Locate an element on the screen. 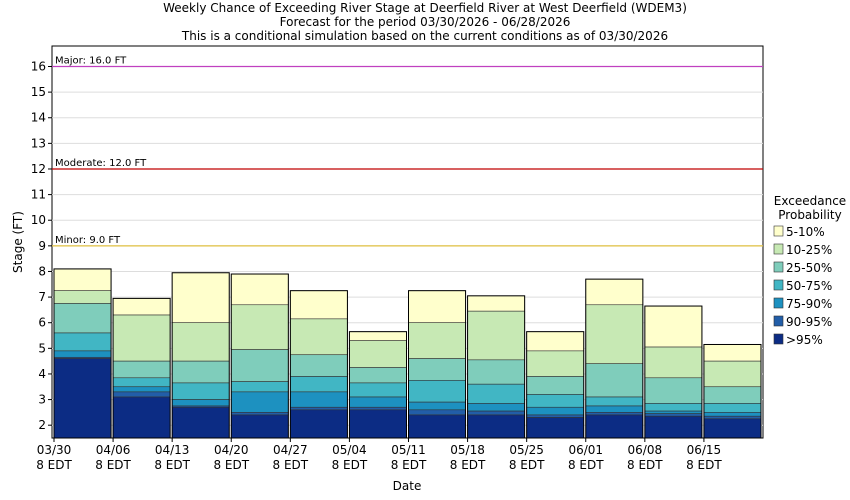  threshold-label: Moderate: 12.0 FT is located at coordinates (101, 163).